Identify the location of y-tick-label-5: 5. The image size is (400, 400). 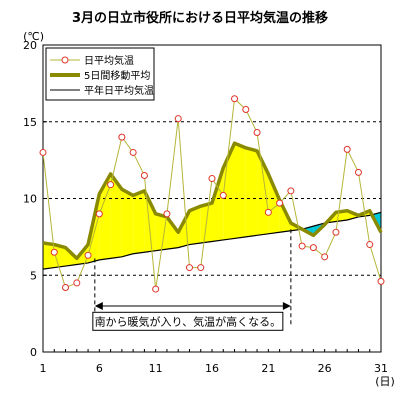
(33, 275).